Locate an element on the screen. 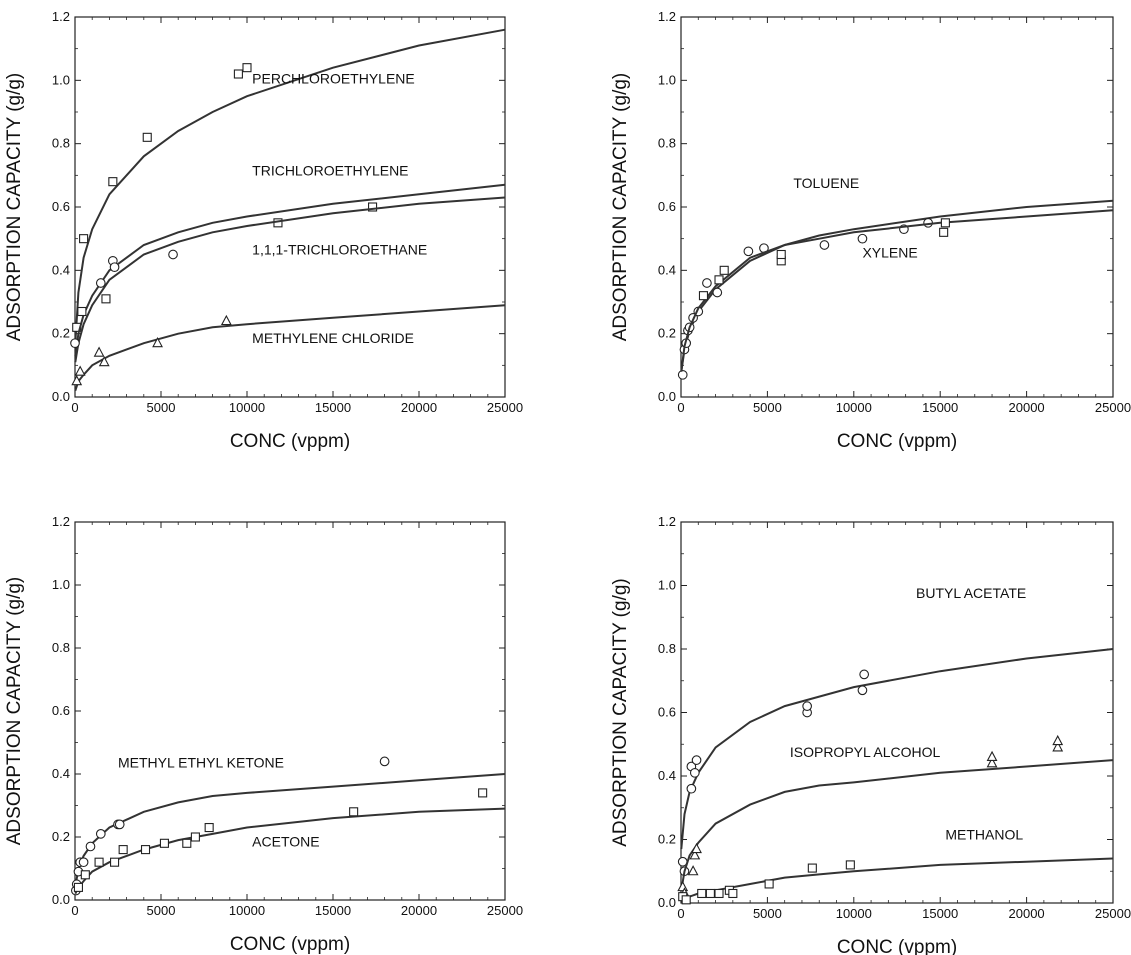 Image resolution: width=1131 pixels, height=955 pixels. series-methyl-ethyl-ketone is located at coordinates (288, 826).